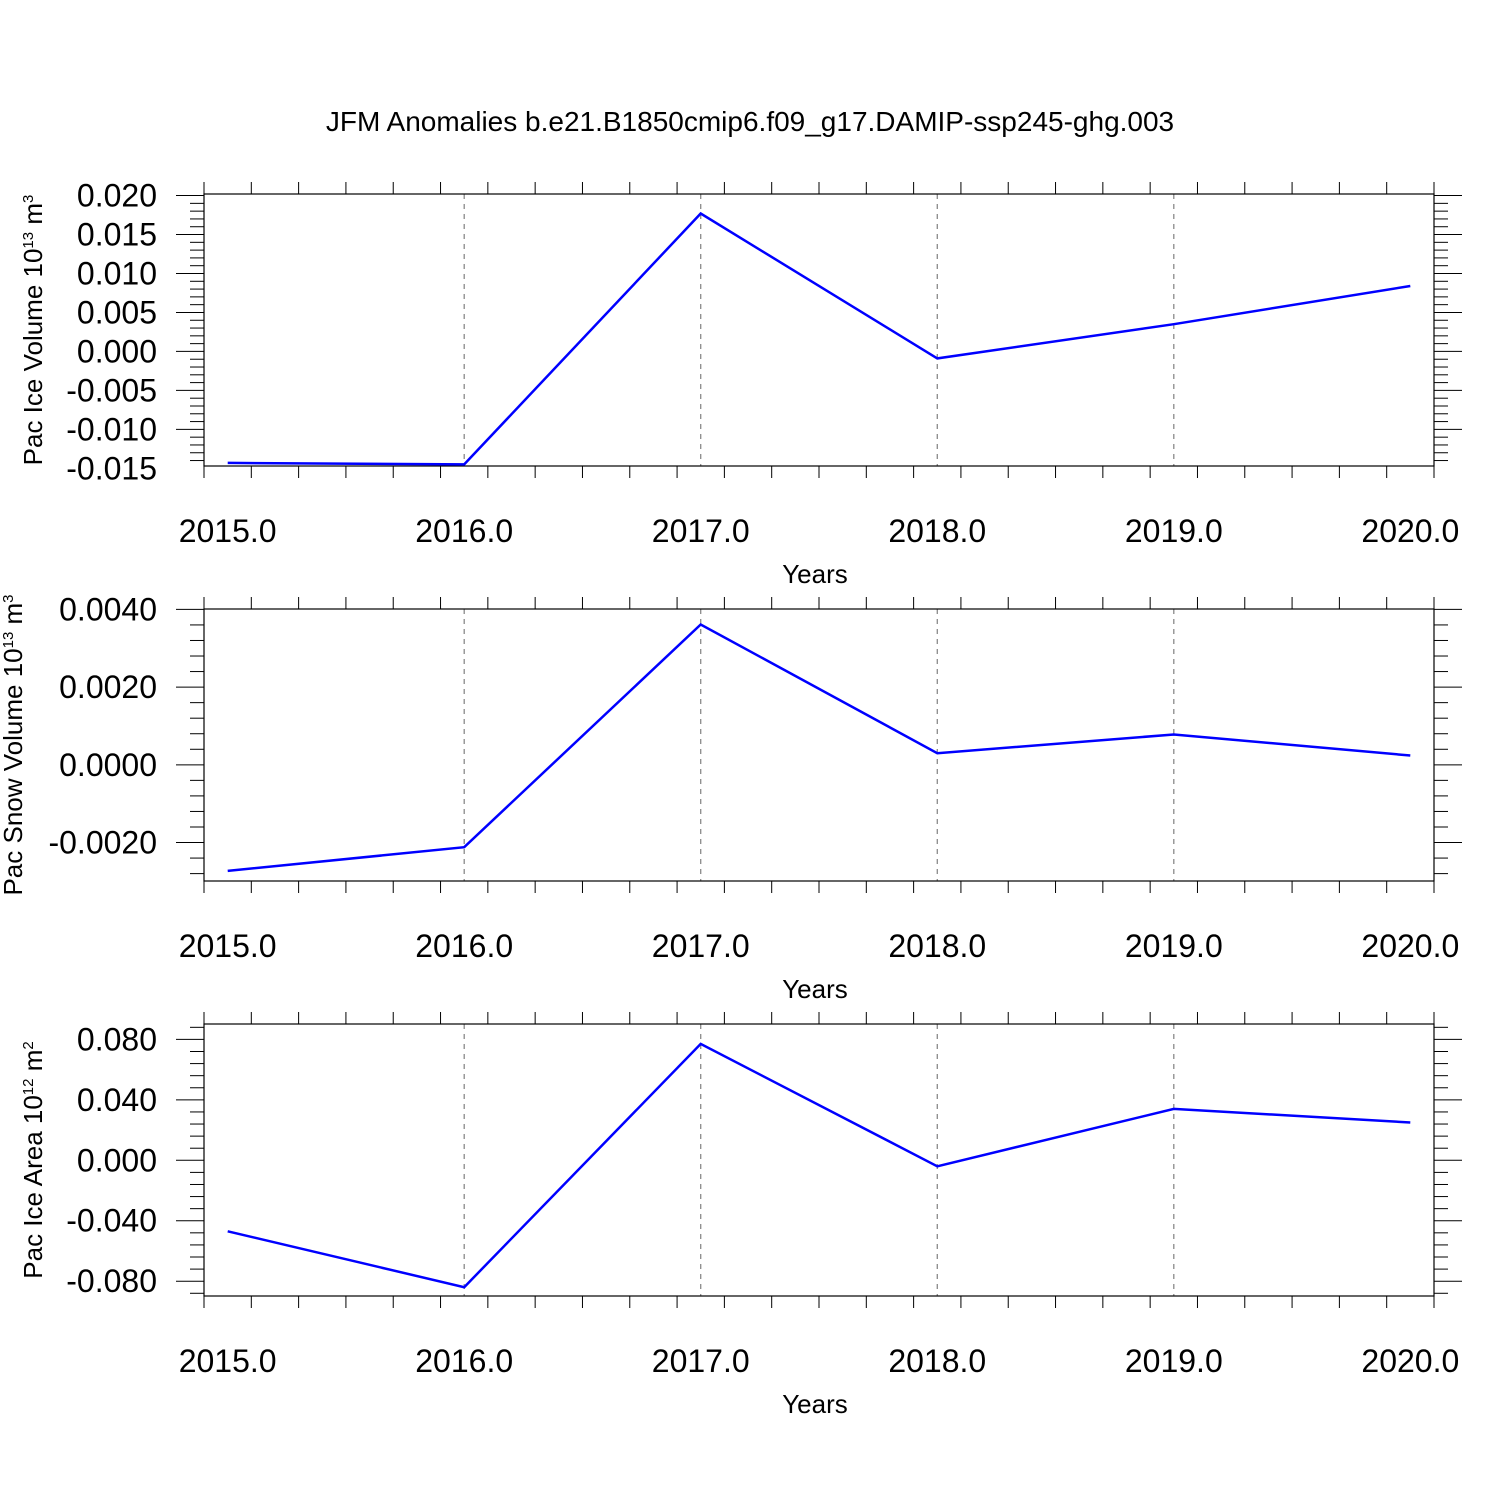 This screenshot has height=1500, width=1500. What do you see at coordinates (108, 687) in the screenshot?
I see `y-tick-label: 0.0020` at bounding box center [108, 687].